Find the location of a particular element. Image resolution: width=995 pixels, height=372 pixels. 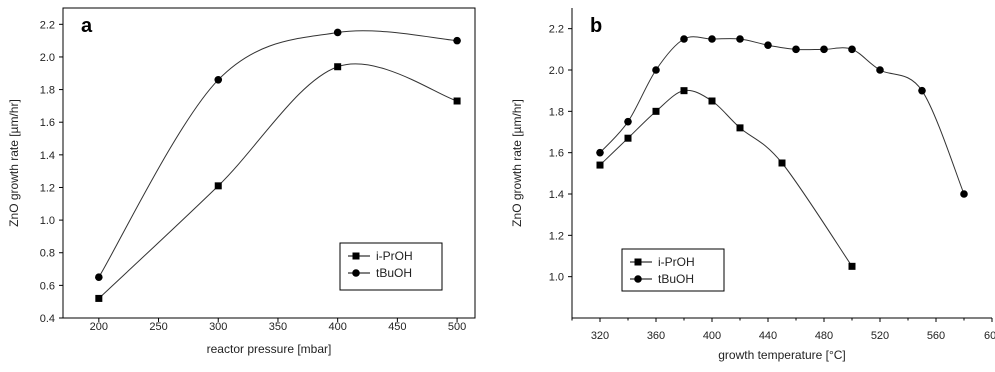

x-tick-label: 500 is located at coordinates (457, 327).